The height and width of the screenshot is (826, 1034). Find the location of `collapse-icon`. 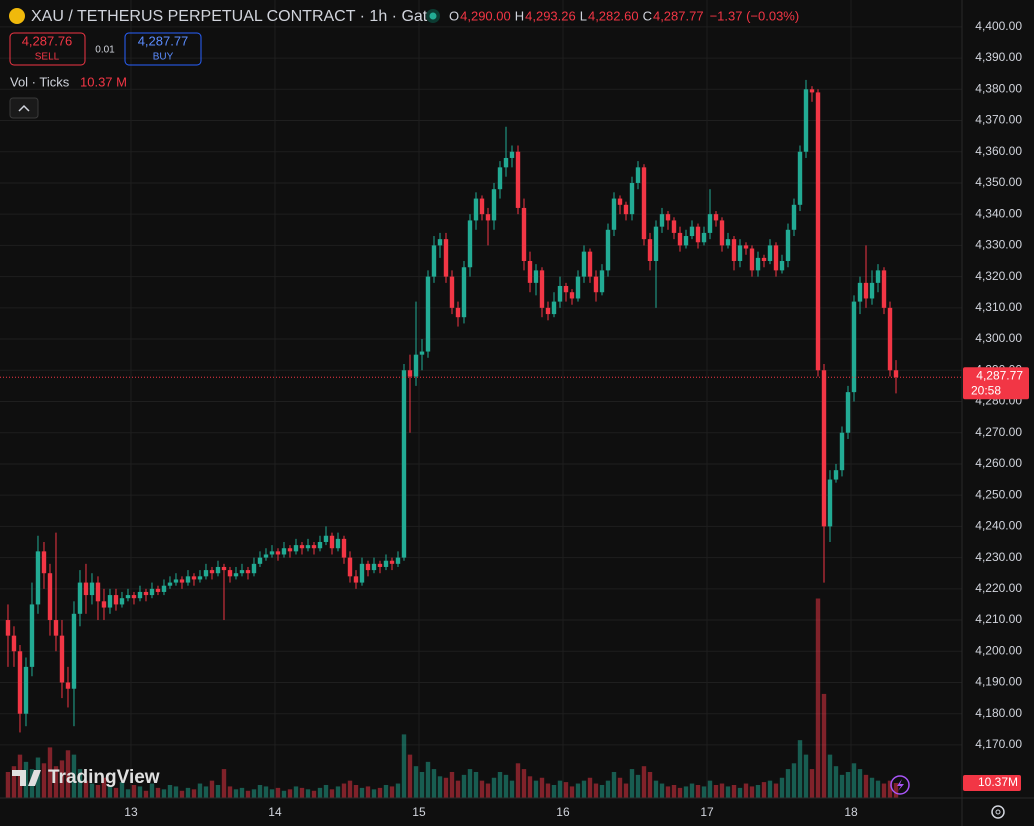

collapse-icon is located at coordinates (24, 108).